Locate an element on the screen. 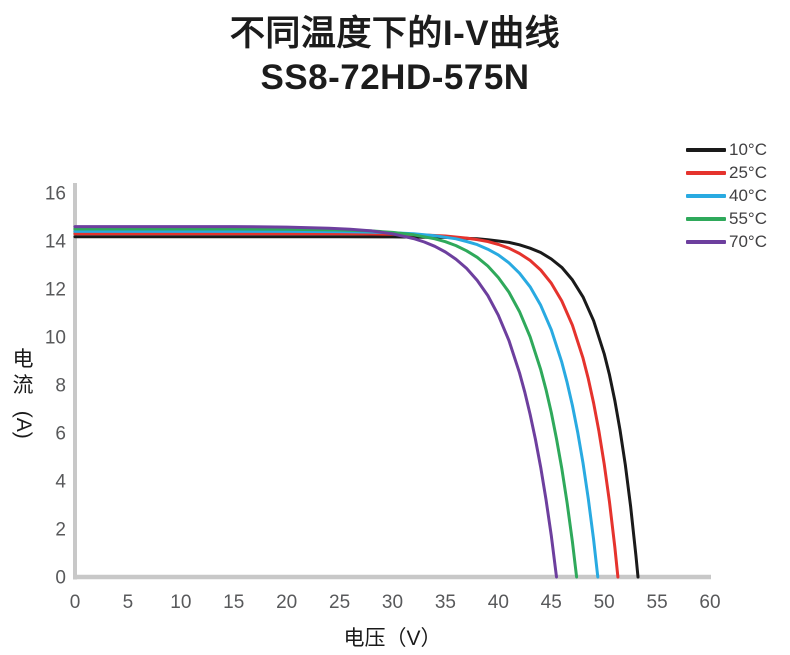 The height and width of the screenshot is (655, 790). legend-item: 40°C is located at coordinates (726, 195).